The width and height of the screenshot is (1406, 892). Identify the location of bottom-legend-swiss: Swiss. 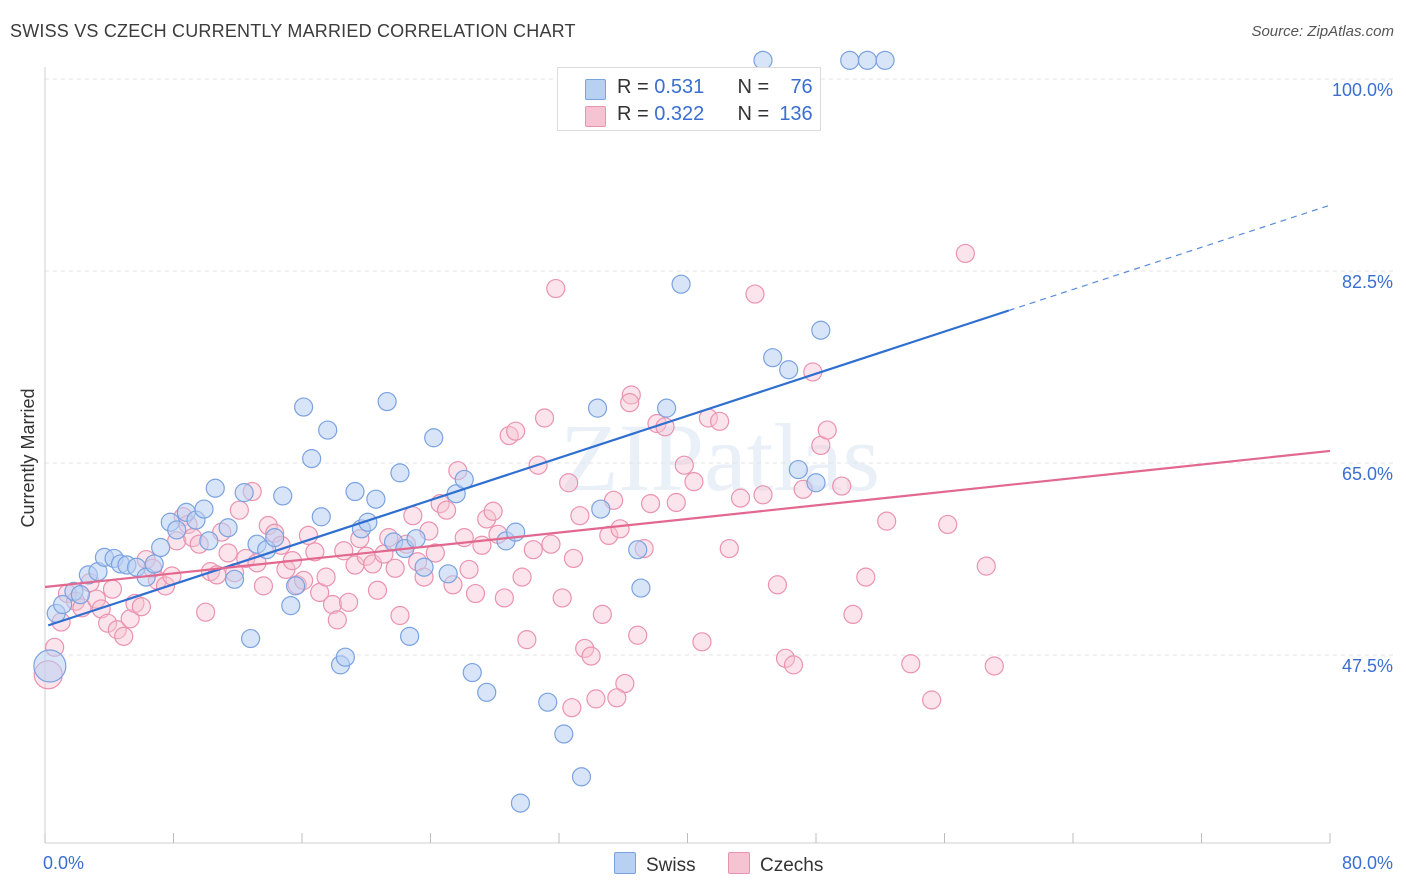
(655, 864).